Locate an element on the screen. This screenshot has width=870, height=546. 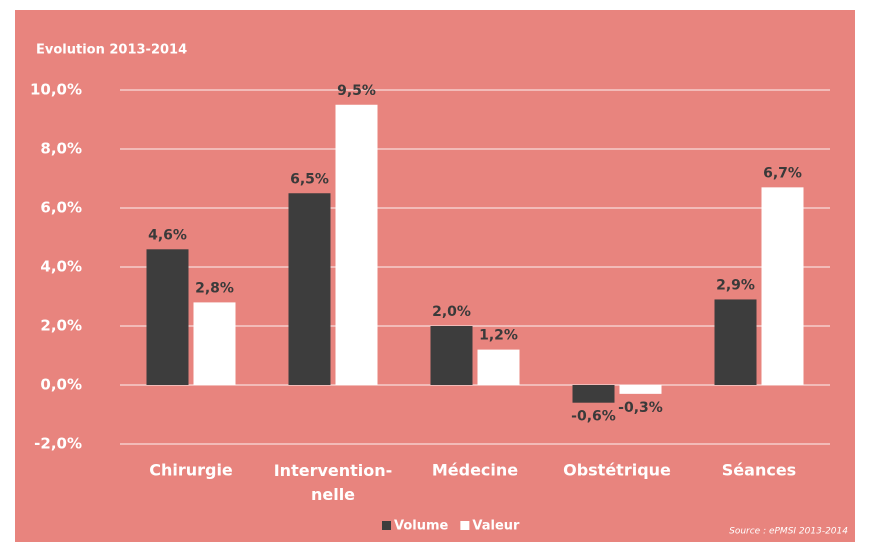
value-label: 1,2% is located at coordinates (498, 336).